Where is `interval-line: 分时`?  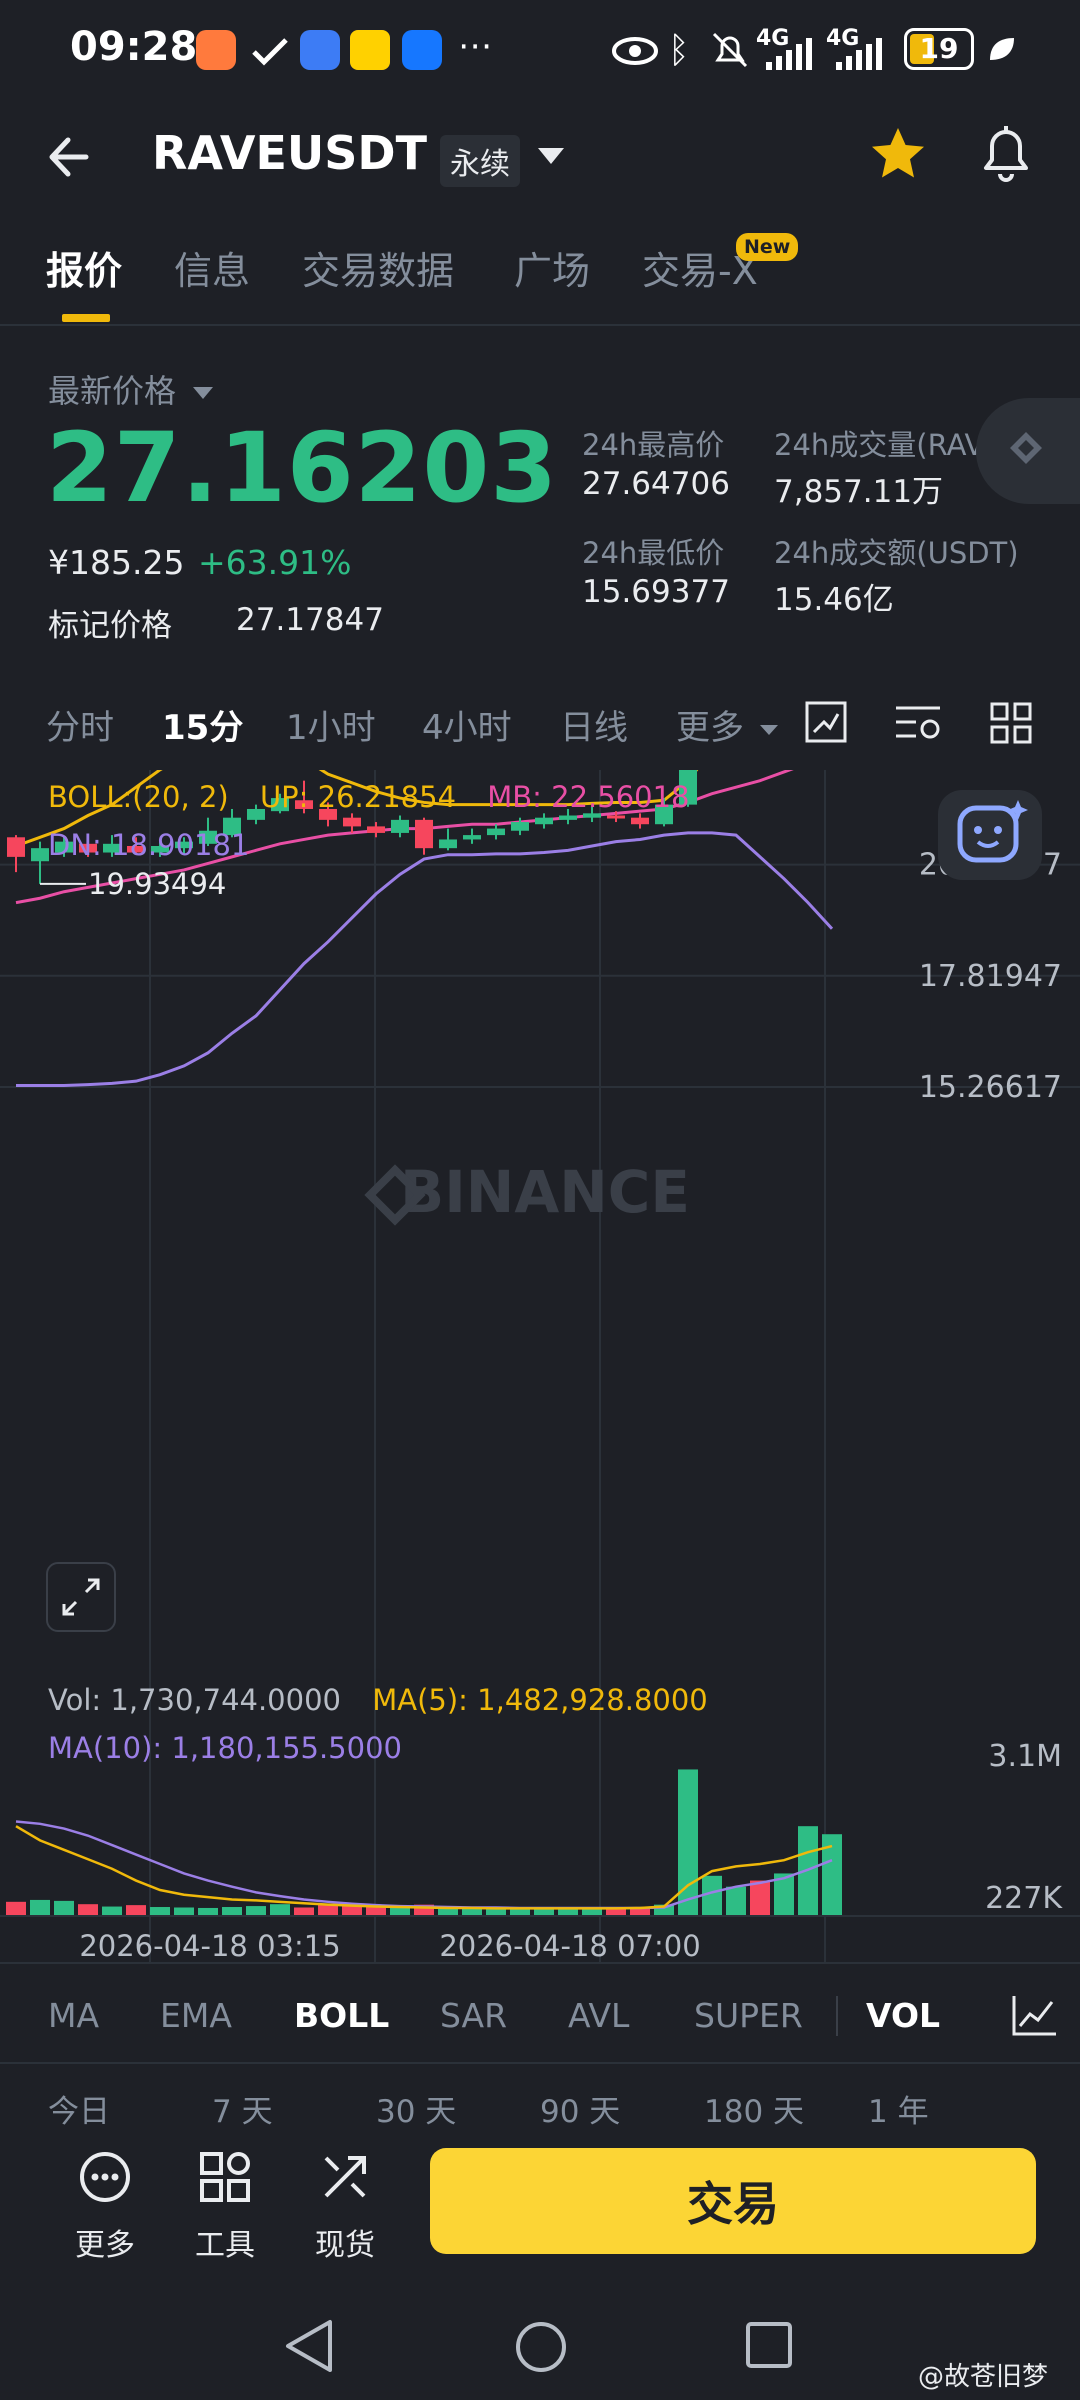
interval-line: 分时 is located at coordinates (80, 728).